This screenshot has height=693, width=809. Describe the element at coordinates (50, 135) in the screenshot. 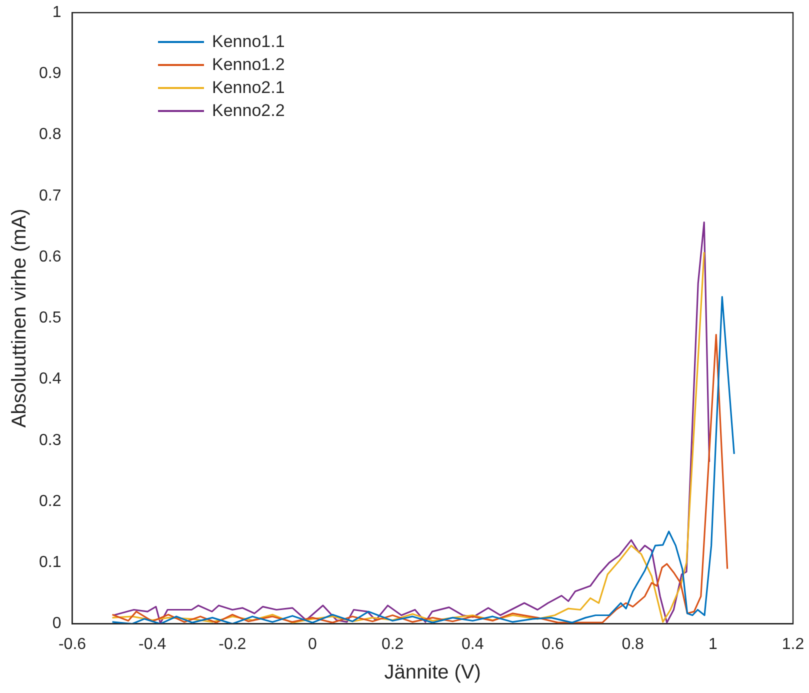

I see `y-tick-label: 0.8` at that location.